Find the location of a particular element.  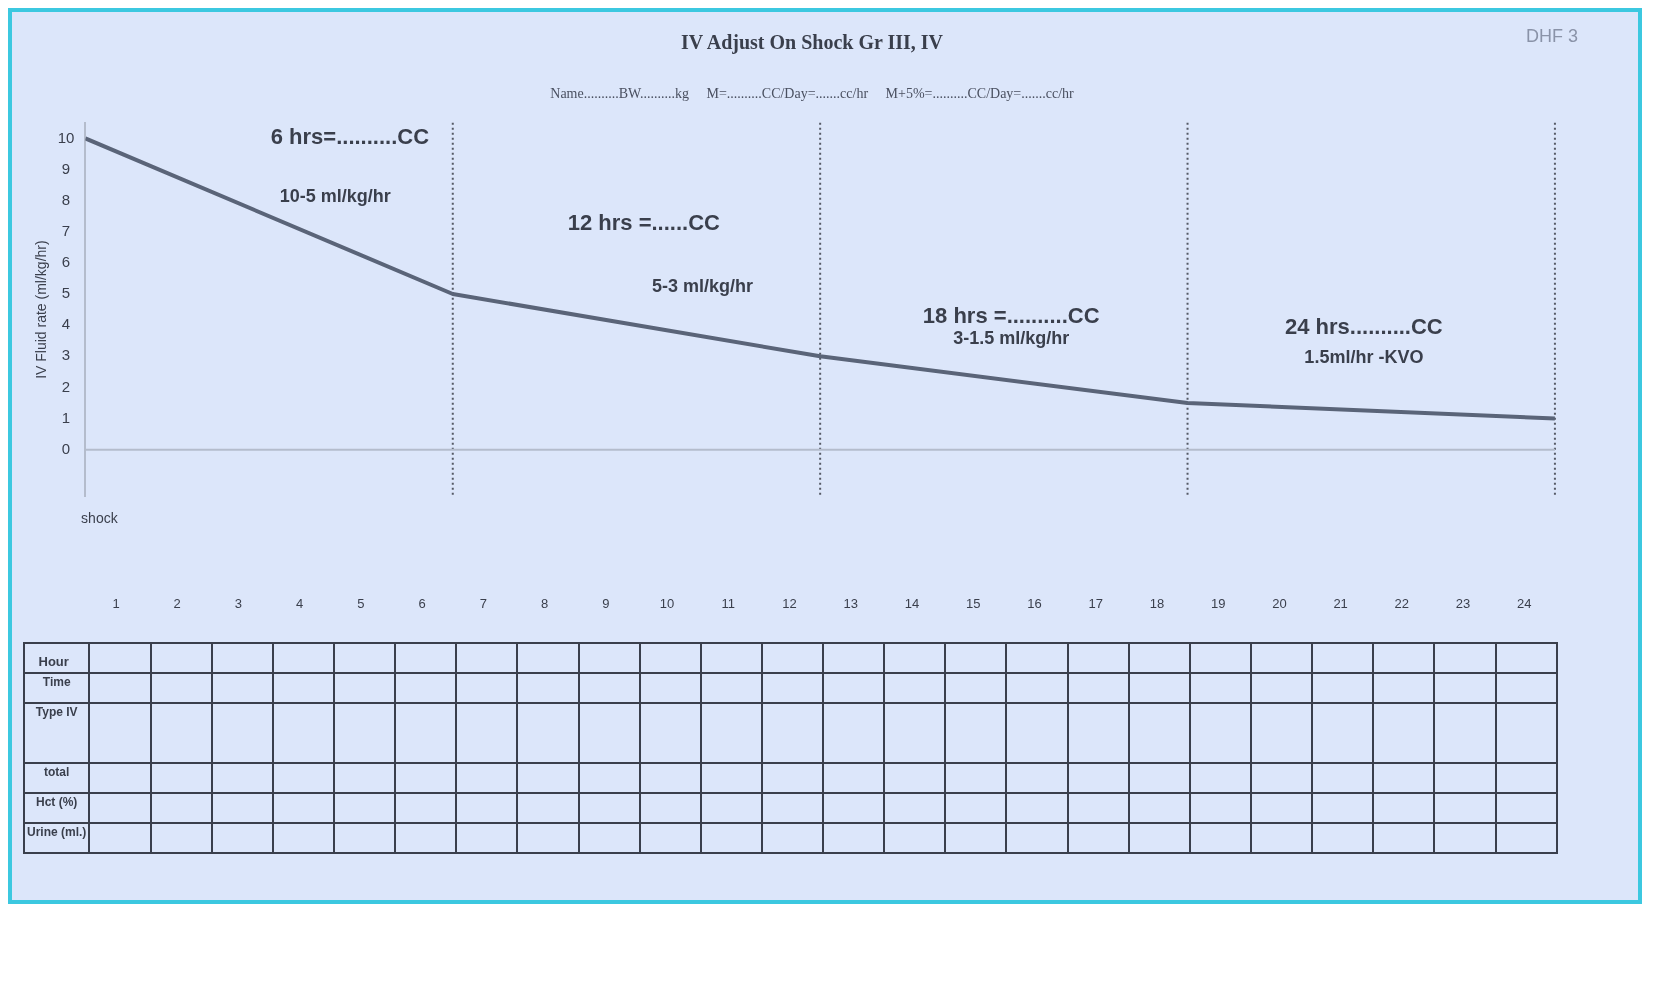

x-tick-label: 17 is located at coordinates (1095, 603).